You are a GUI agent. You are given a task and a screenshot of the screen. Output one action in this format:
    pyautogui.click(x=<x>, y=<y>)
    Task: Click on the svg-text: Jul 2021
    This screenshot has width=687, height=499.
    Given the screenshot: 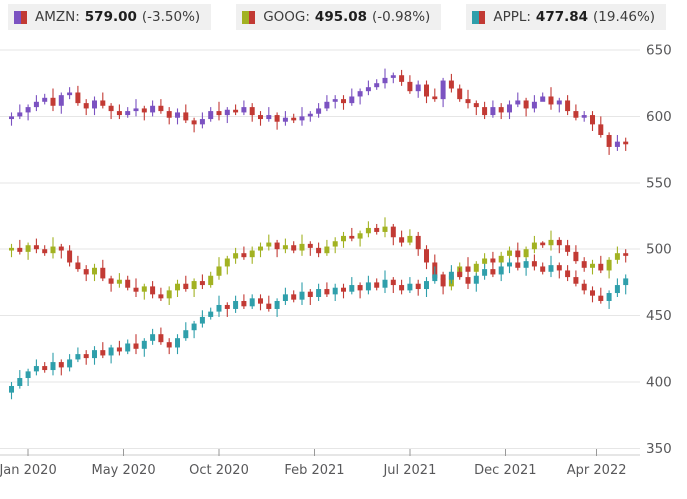 What is the action you would take?
    pyautogui.click(x=409, y=470)
    